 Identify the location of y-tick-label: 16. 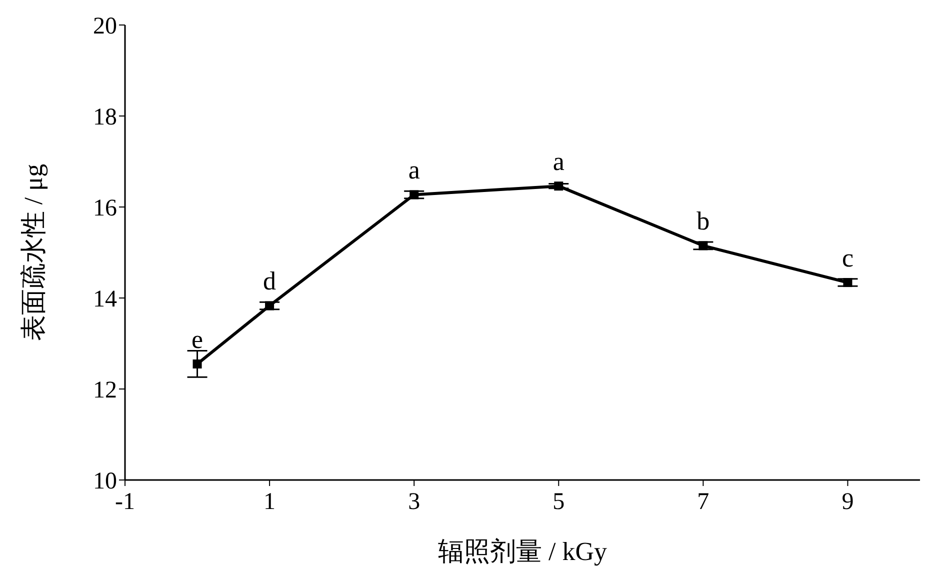
(105, 209).